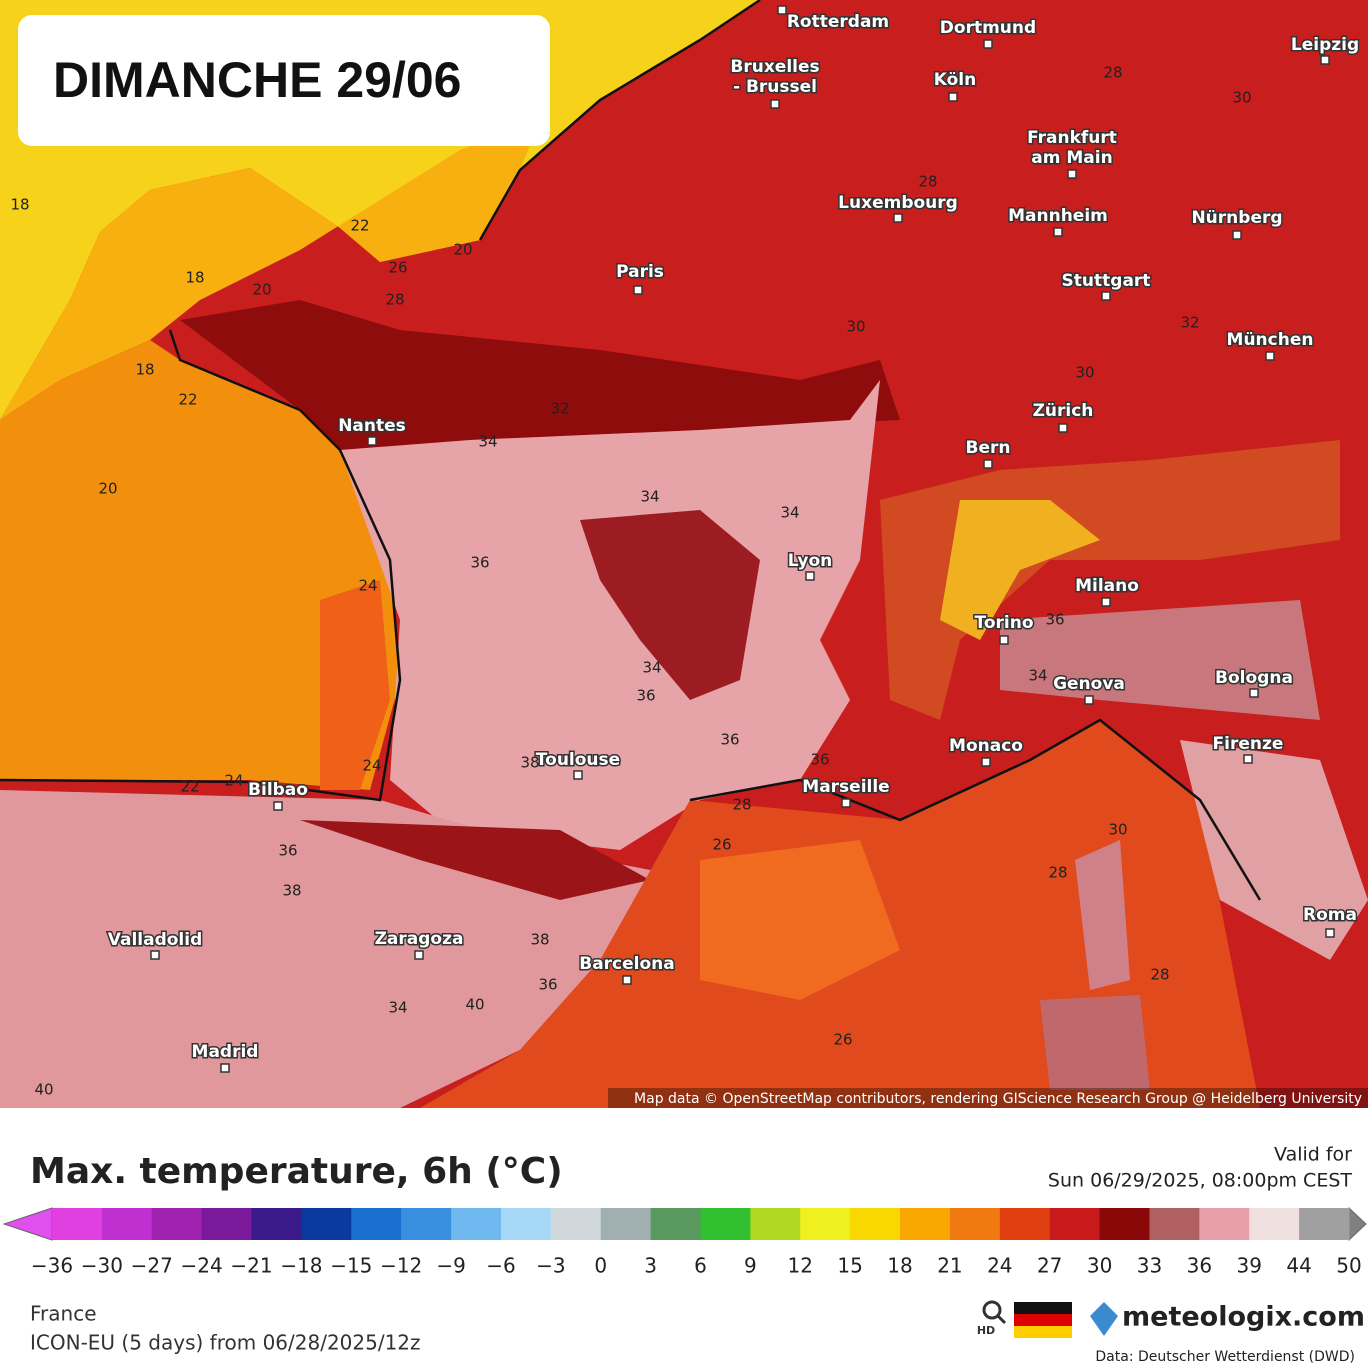 Image resolution: width=1368 pixels, height=1368 pixels. I want to click on colorbar-tick-label: 12, so click(800, 1266).